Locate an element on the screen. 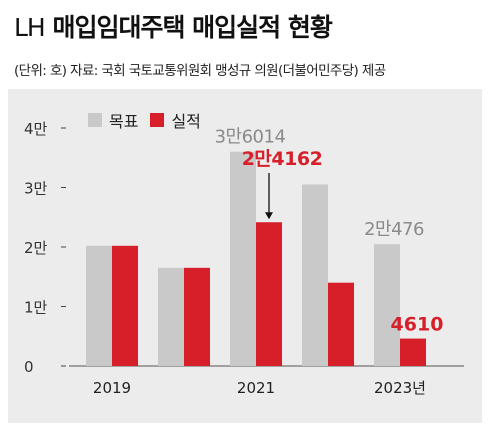  bar-target-2023 is located at coordinates (387, 305).